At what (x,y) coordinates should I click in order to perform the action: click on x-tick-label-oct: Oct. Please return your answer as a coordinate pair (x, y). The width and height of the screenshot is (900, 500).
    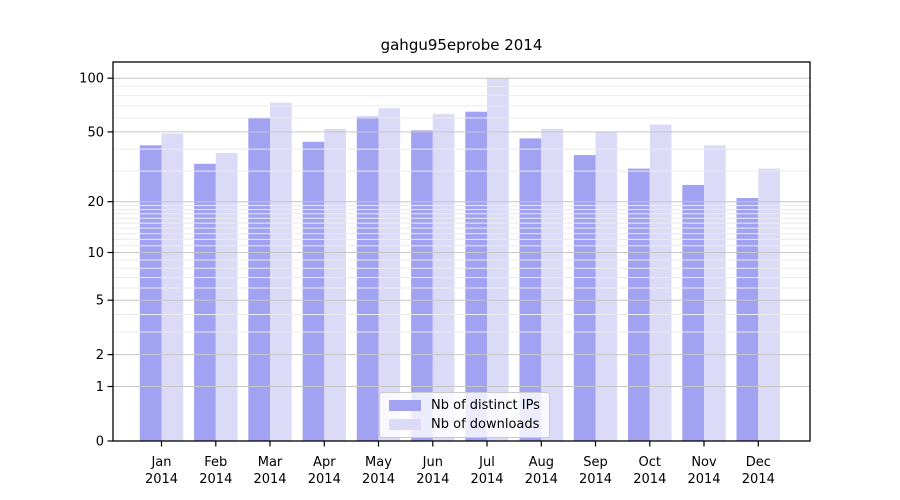
    Looking at the image, I should click on (650, 462).